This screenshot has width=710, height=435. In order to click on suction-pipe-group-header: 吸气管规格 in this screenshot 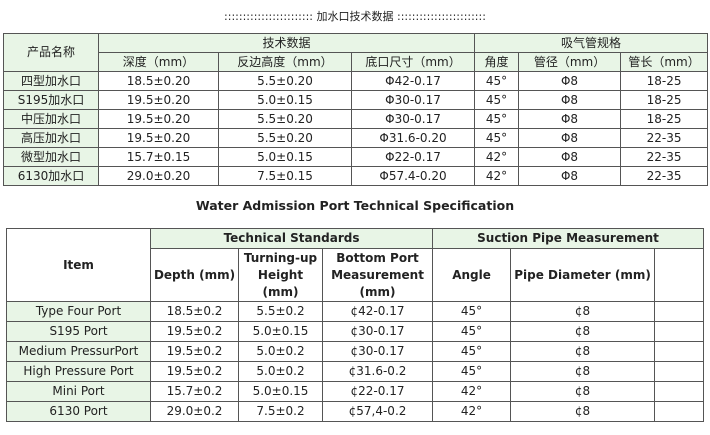, I will do `click(591, 43)`.